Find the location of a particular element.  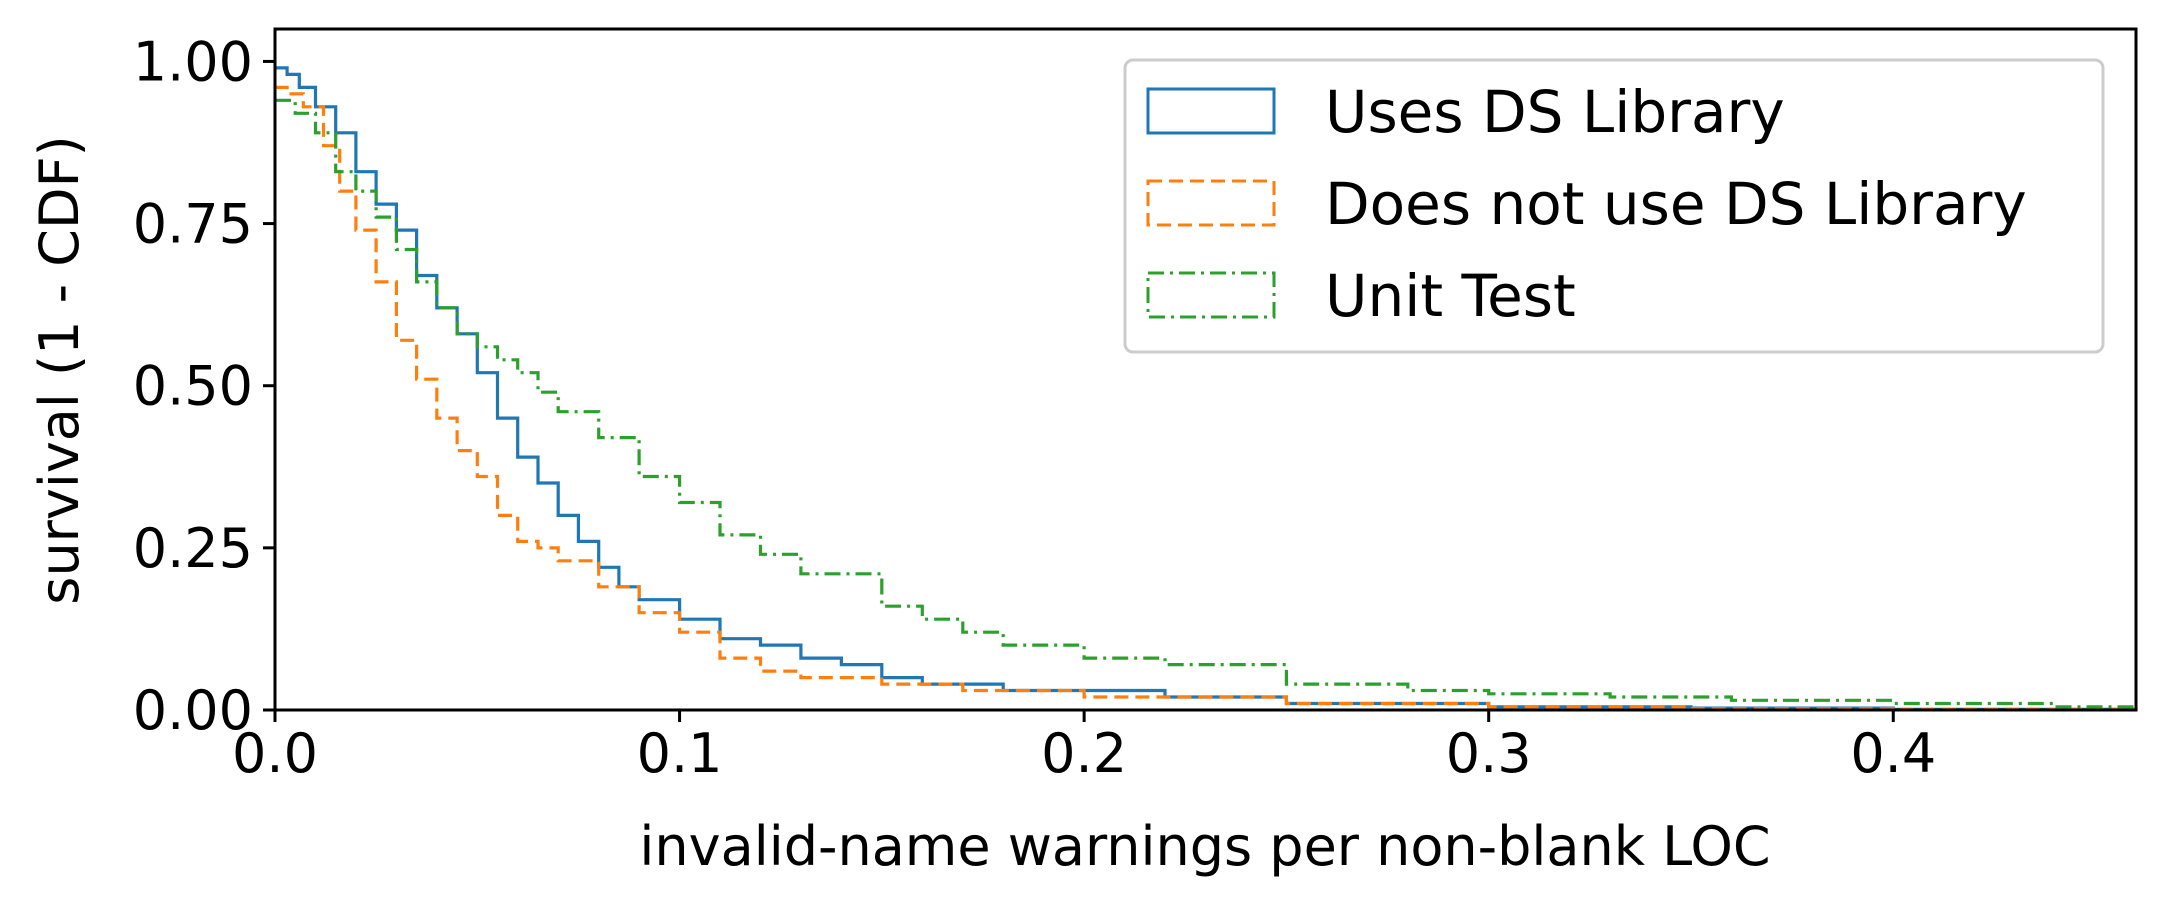

legend-box is located at coordinates (1614, 206).